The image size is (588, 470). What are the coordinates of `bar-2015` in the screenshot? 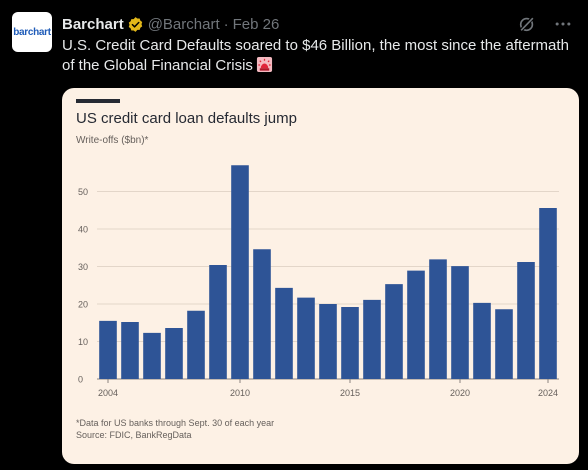 It's located at (350, 343).